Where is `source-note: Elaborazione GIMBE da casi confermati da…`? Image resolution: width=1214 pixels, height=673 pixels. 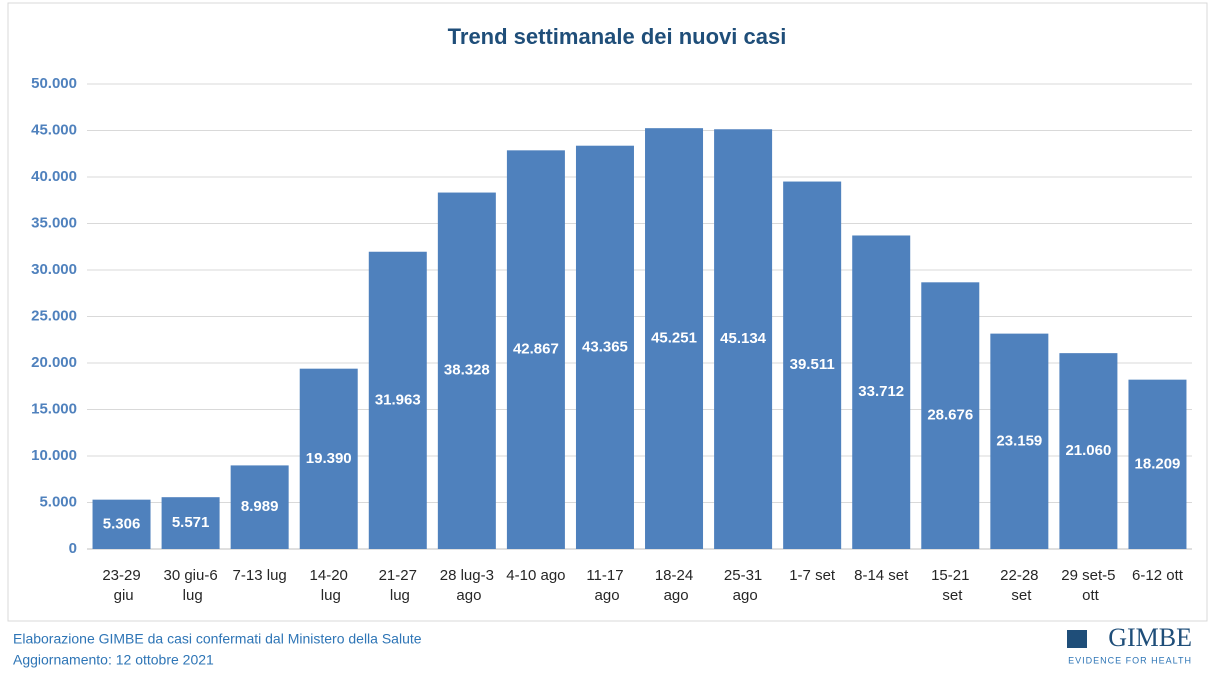 source-note: Elaborazione GIMBE da casi confermati da… is located at coordinates (217, 639).